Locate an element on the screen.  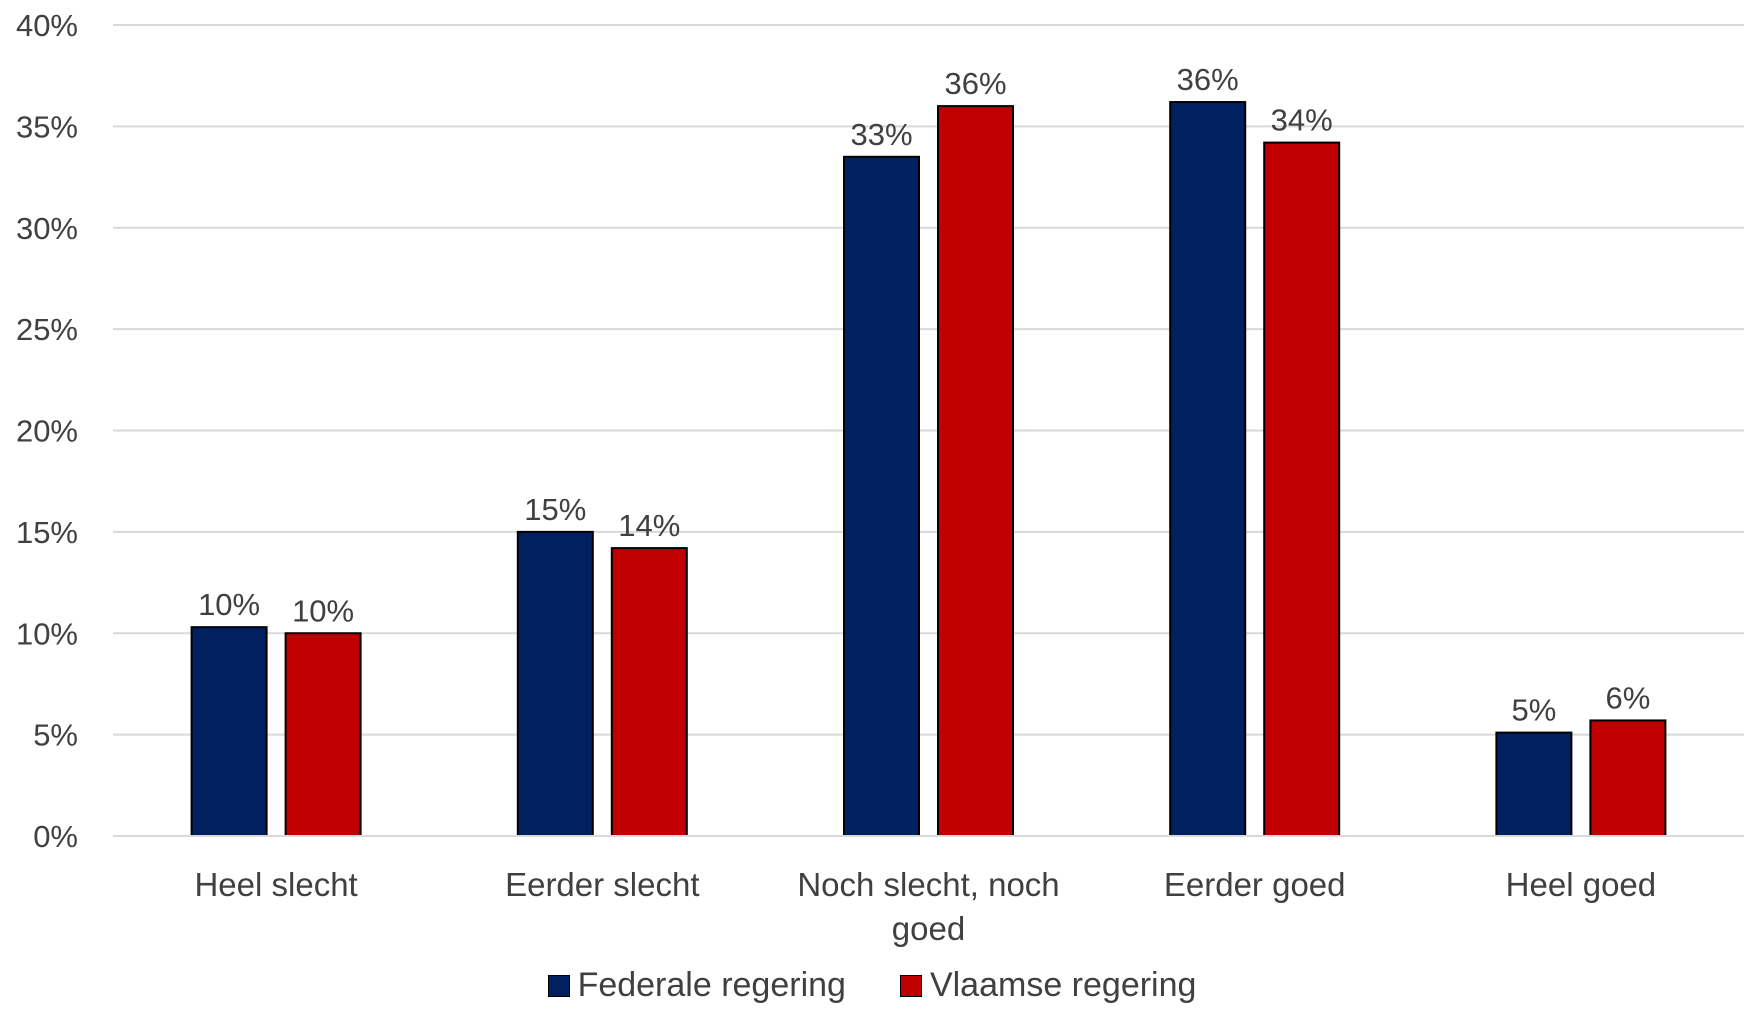
data-label: 34% is located at coordinates (1302, 120).